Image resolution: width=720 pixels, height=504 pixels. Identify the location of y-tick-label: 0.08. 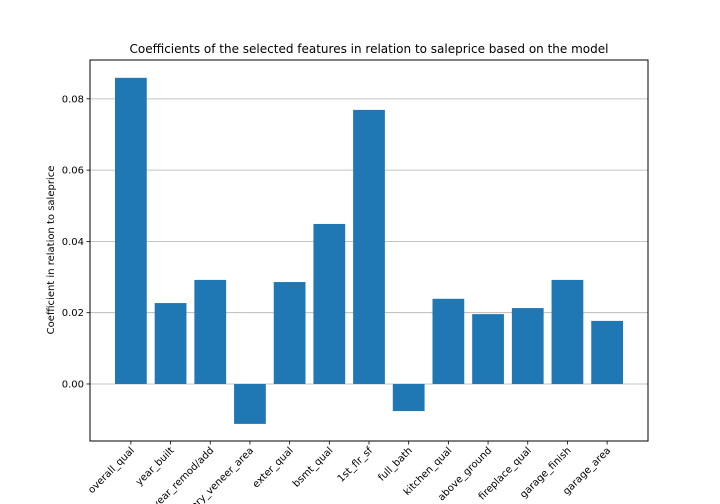
(73, 99).